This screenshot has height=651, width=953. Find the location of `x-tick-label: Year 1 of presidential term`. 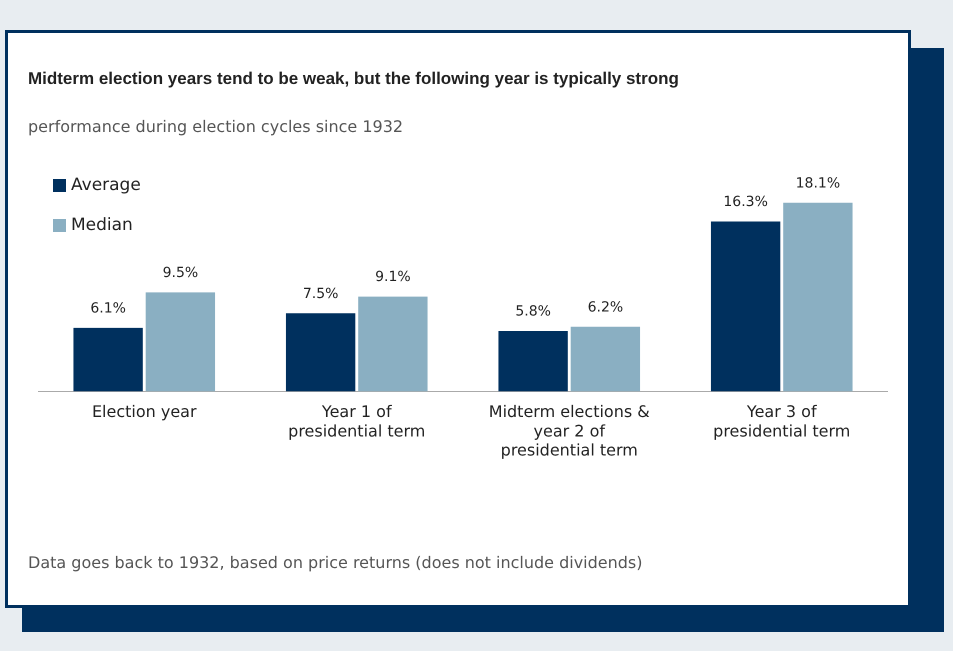

x-tick-label: Year 1 of presidential term is located at coordinates (357, 421).